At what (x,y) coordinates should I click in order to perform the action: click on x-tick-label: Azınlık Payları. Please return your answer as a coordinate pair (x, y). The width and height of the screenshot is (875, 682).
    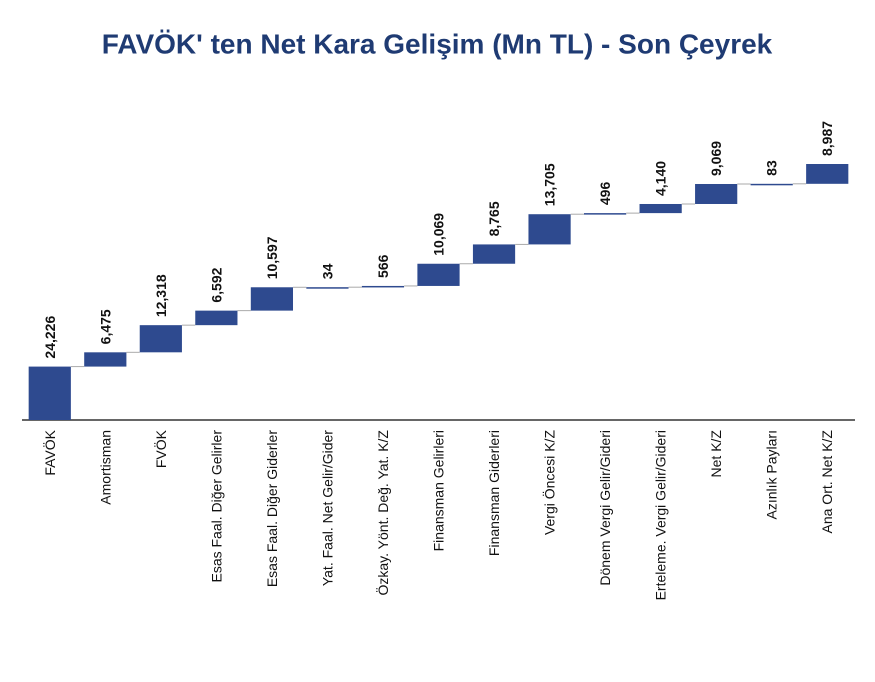
    Looking at the image, I should click on (772, 474).